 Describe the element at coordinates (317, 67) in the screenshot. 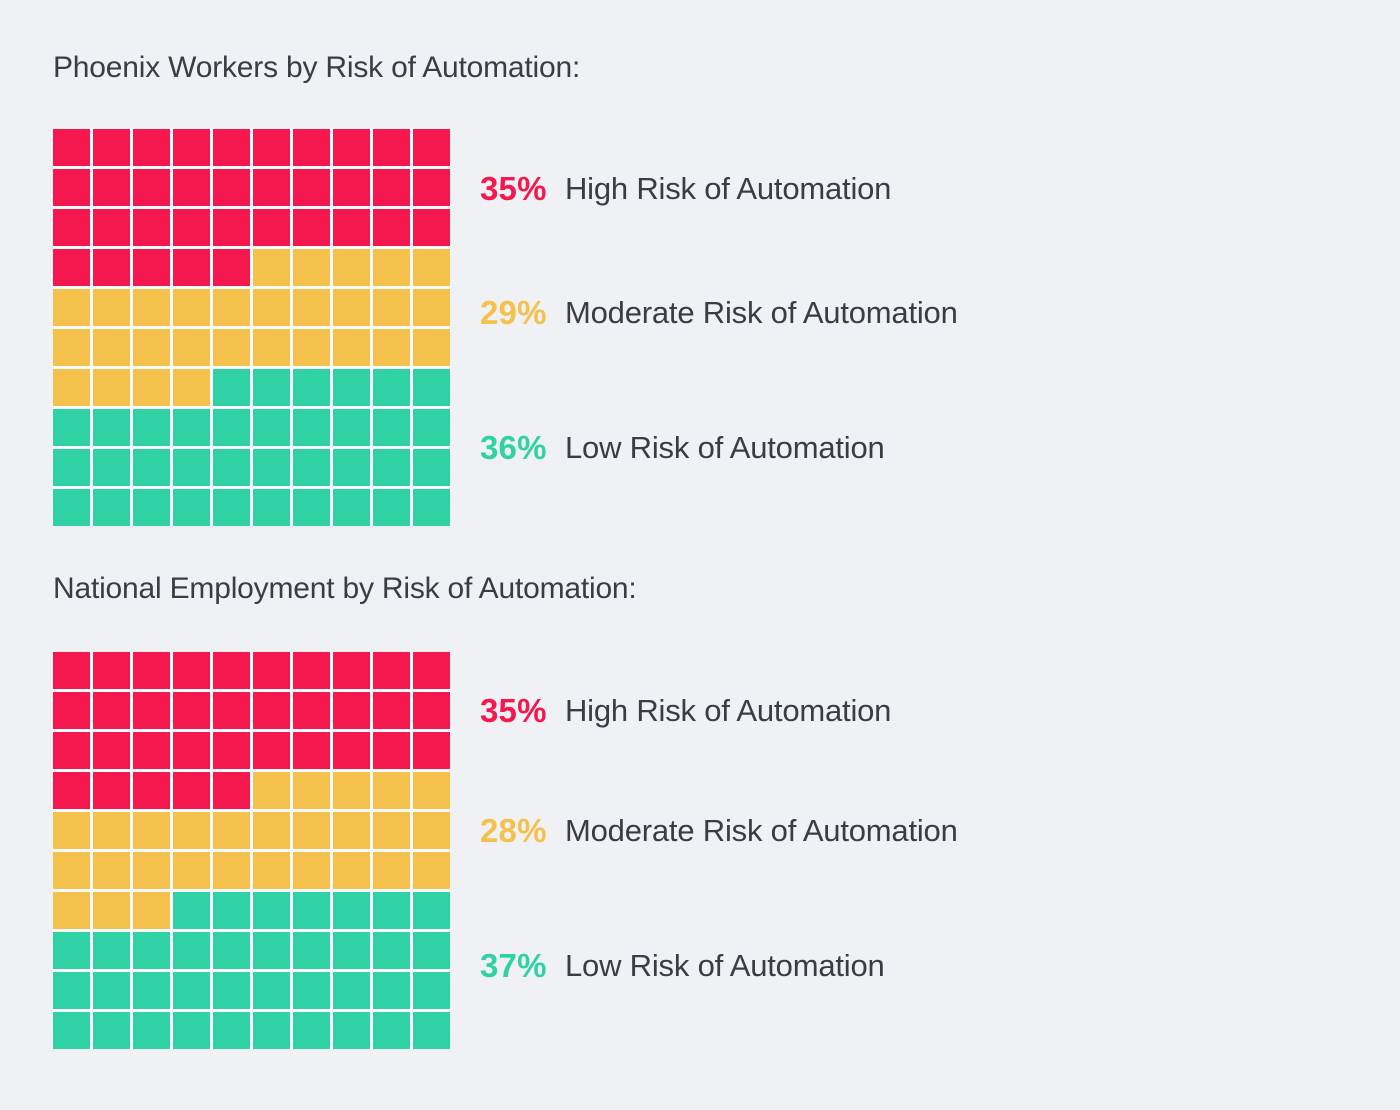

I see `phoenix-chart-title: Phoenix Workers by Risk of Automation:` at that location.